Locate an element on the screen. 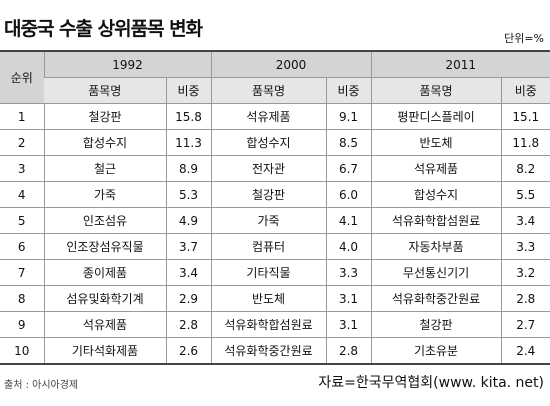  title: 대중국 수출 상위품목 변화 is located at coordinates (103, 29).